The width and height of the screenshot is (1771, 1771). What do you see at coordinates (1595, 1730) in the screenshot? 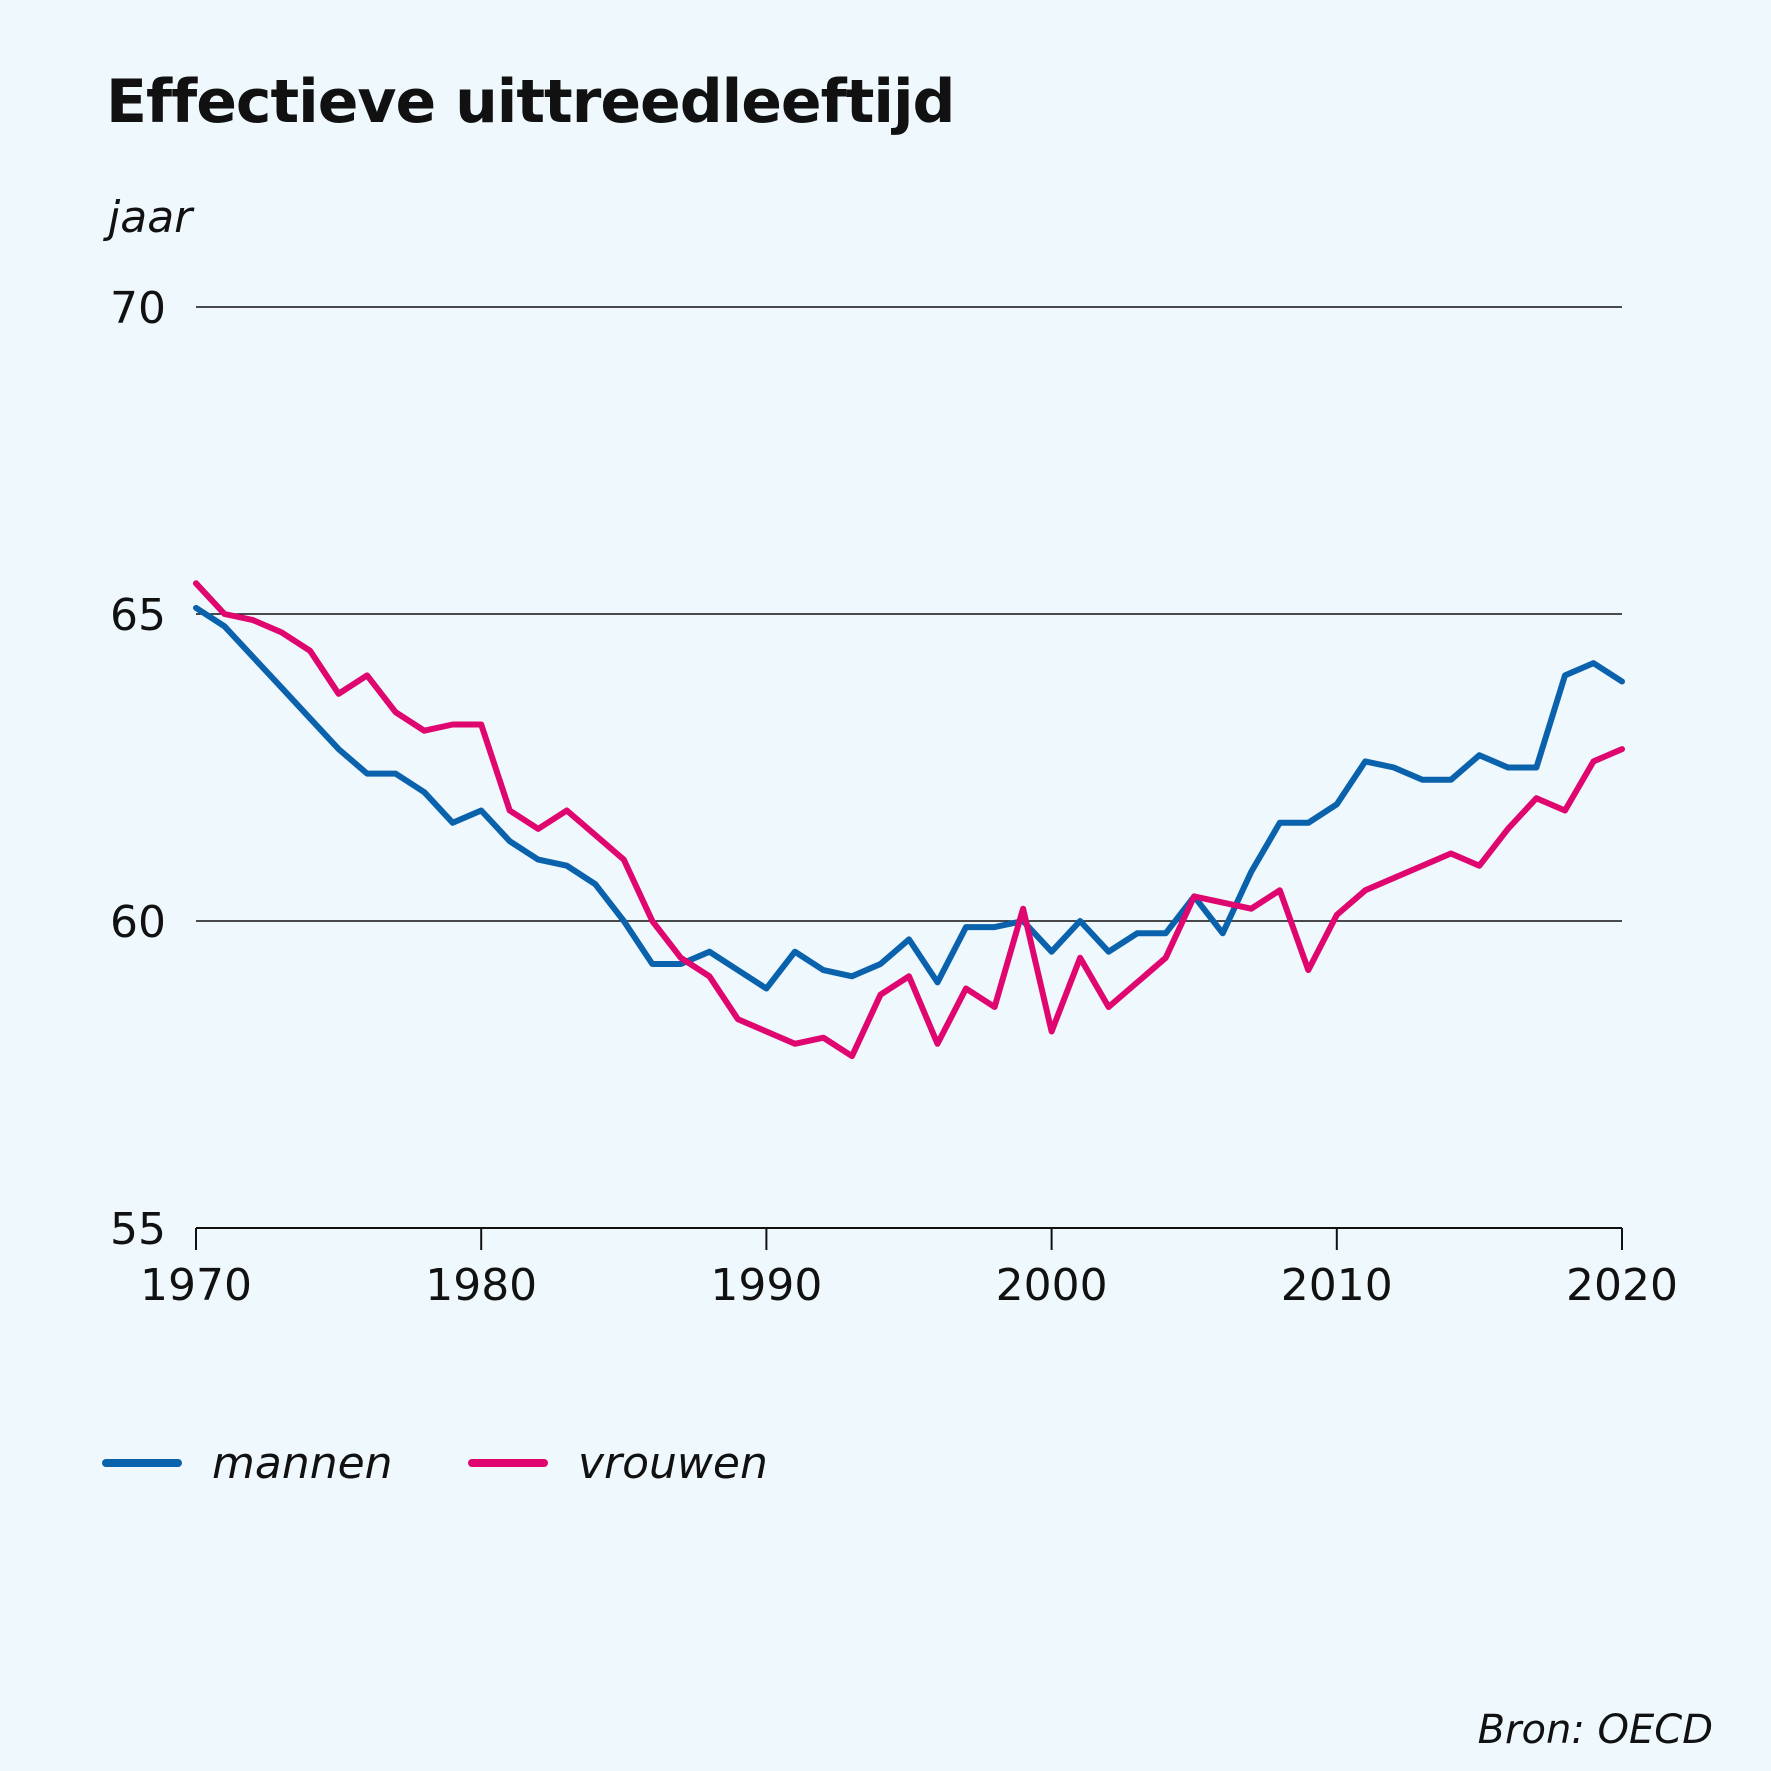
I see `source-note: Bron: OECD` at bounding box center [1595, 1730].